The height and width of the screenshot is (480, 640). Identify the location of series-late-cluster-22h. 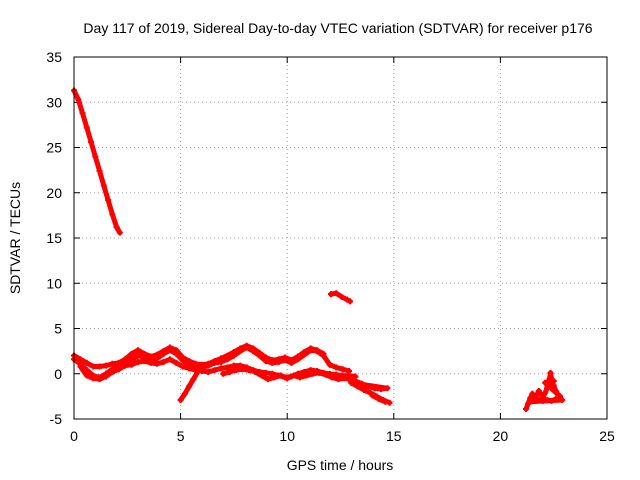
(544, 391).